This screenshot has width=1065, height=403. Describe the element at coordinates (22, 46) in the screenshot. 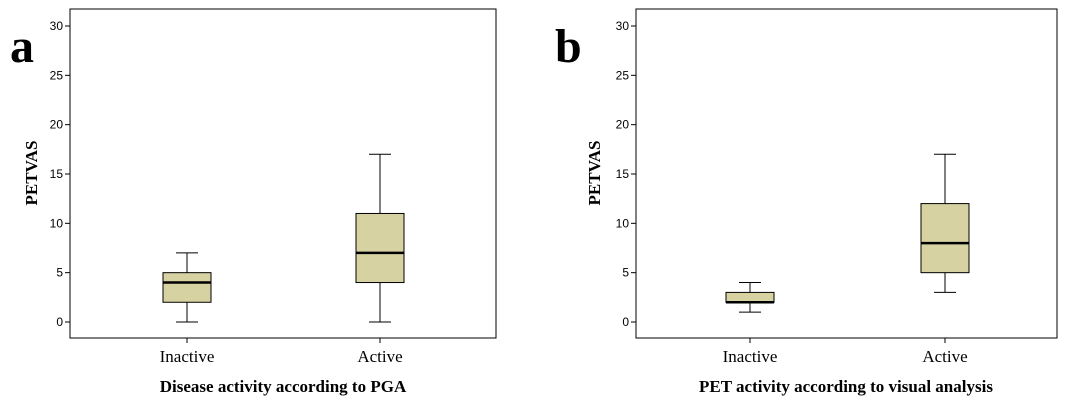

I see `panel-letter: a` at that location.